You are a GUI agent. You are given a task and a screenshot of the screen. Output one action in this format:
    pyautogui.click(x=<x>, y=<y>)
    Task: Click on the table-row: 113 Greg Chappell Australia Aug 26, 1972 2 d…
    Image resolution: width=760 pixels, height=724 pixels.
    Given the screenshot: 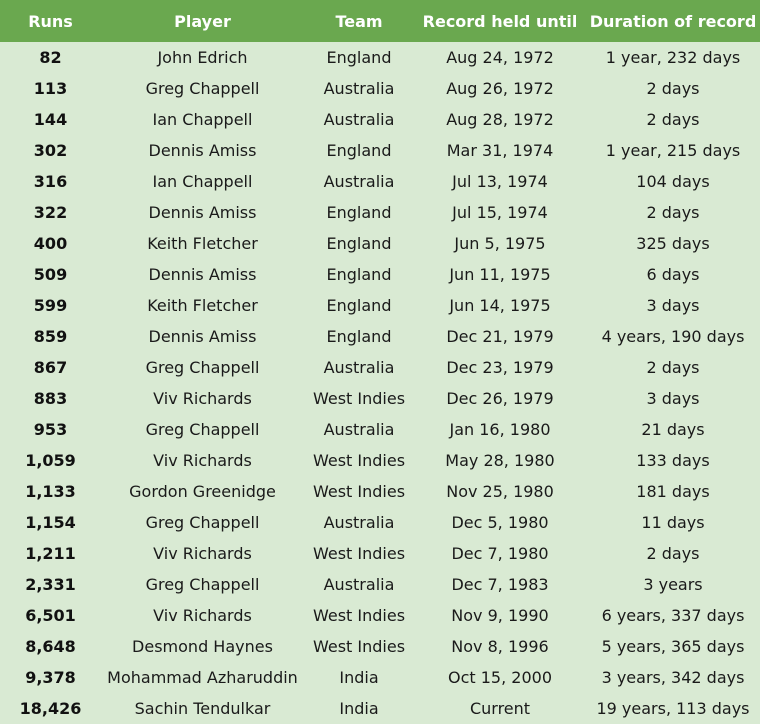 What is the action you would take?
    pyautogui.click(x=380, y=88)
    